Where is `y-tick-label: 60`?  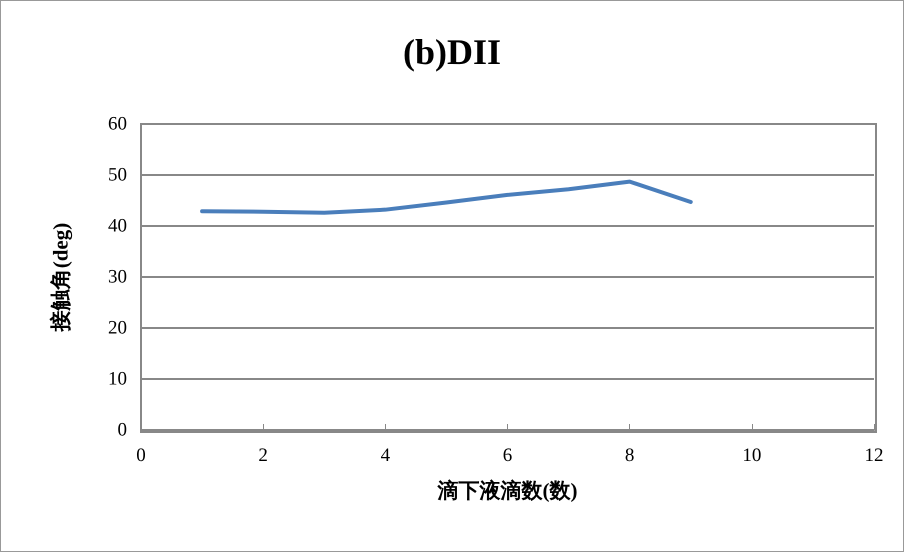
y-tick-label: 60 is located at coordinates (117, 124).